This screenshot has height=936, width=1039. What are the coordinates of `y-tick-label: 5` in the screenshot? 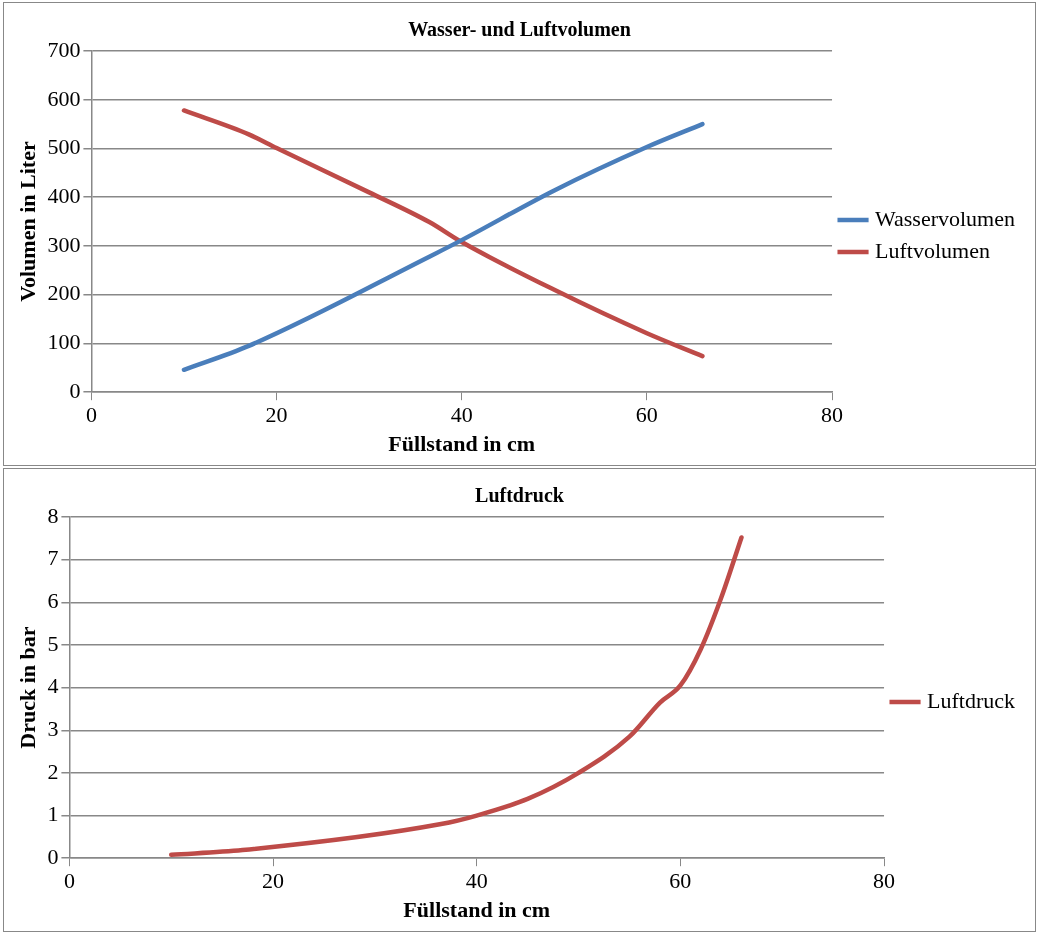 It's located at (53, 643).